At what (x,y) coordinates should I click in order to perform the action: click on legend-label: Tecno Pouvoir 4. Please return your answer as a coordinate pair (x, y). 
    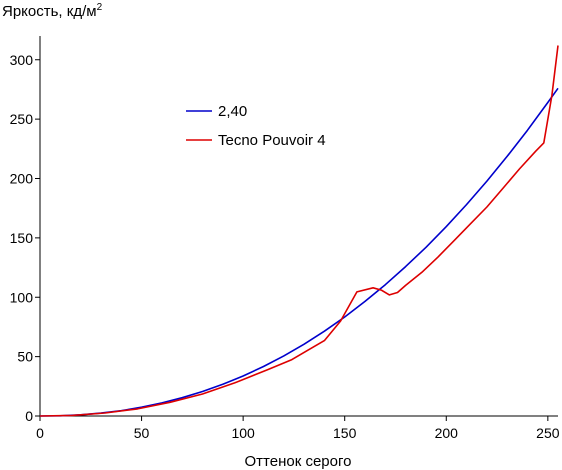
    Looking at the image, I should click on (272, 140).